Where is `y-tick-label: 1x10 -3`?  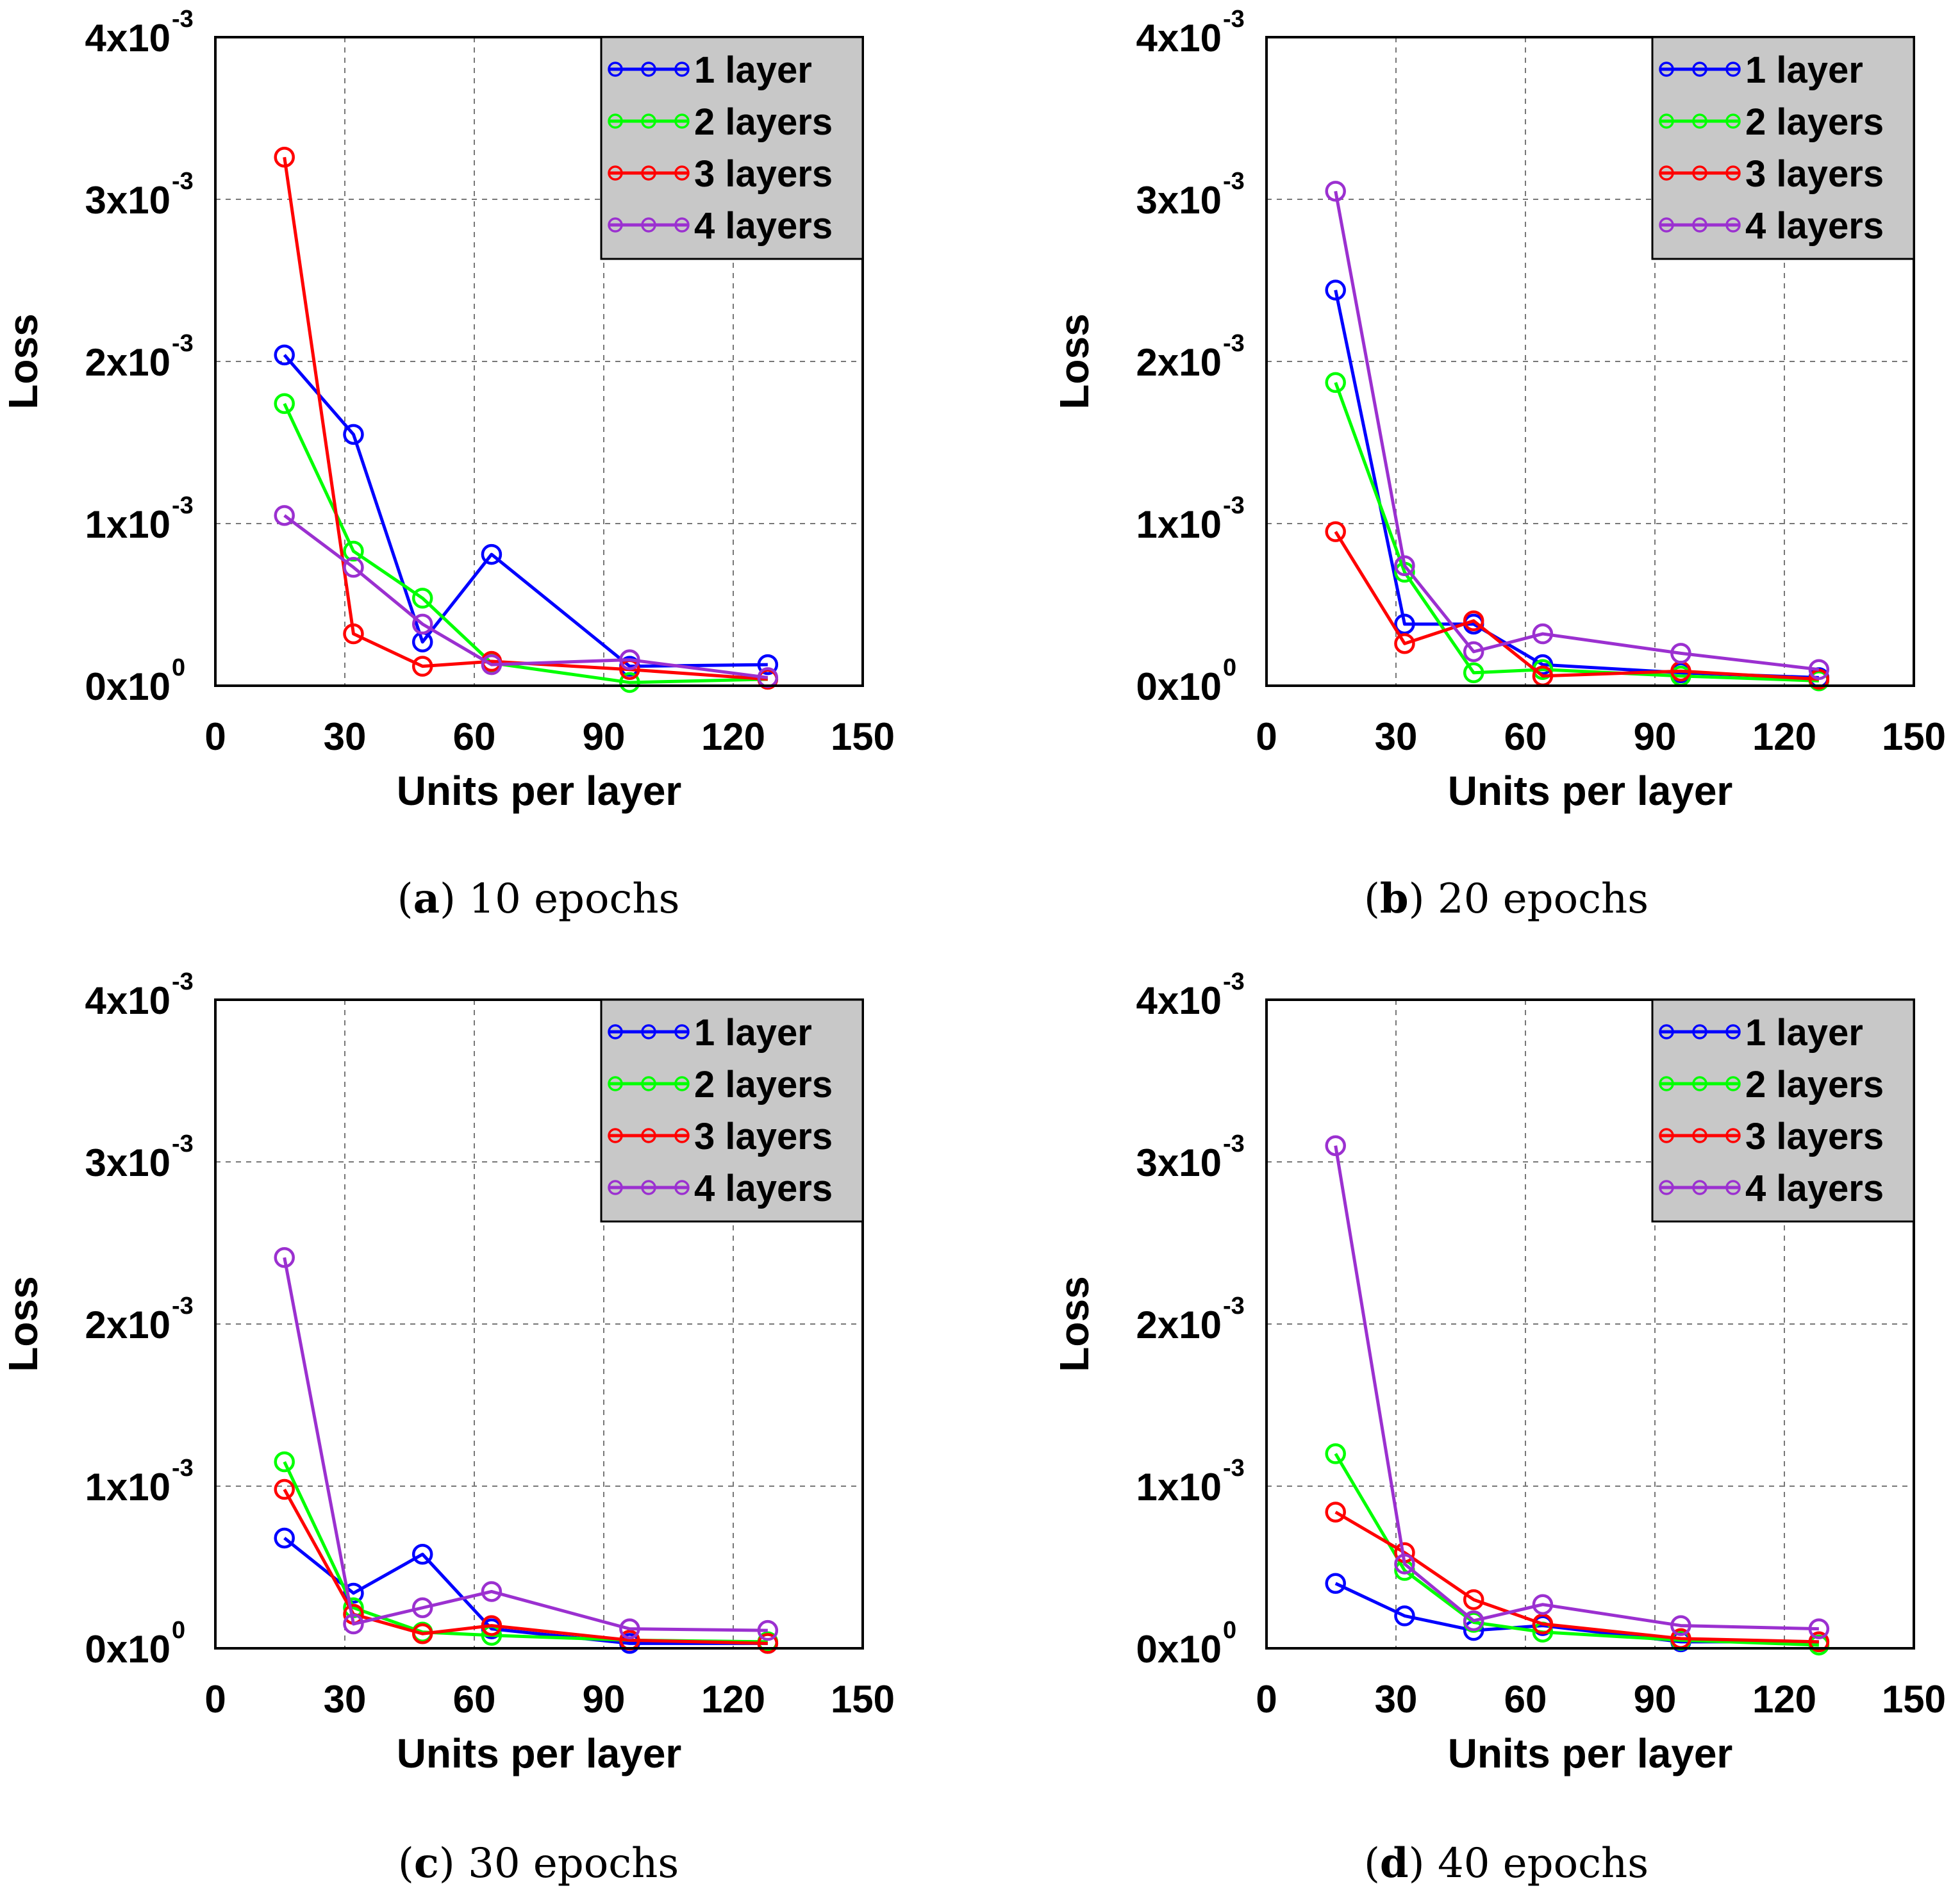
y-tick-label: 1x10 -3 is located at coordinates (139, 519).